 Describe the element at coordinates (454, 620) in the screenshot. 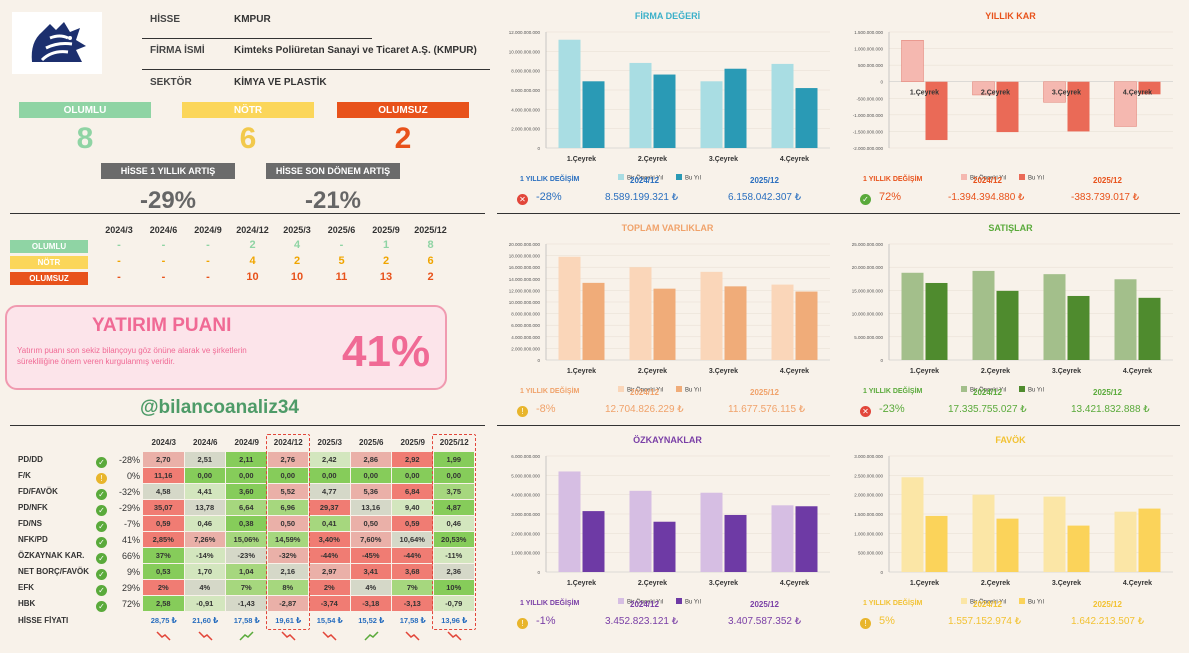

I see `price-value: 13,96 ₺` at that location.